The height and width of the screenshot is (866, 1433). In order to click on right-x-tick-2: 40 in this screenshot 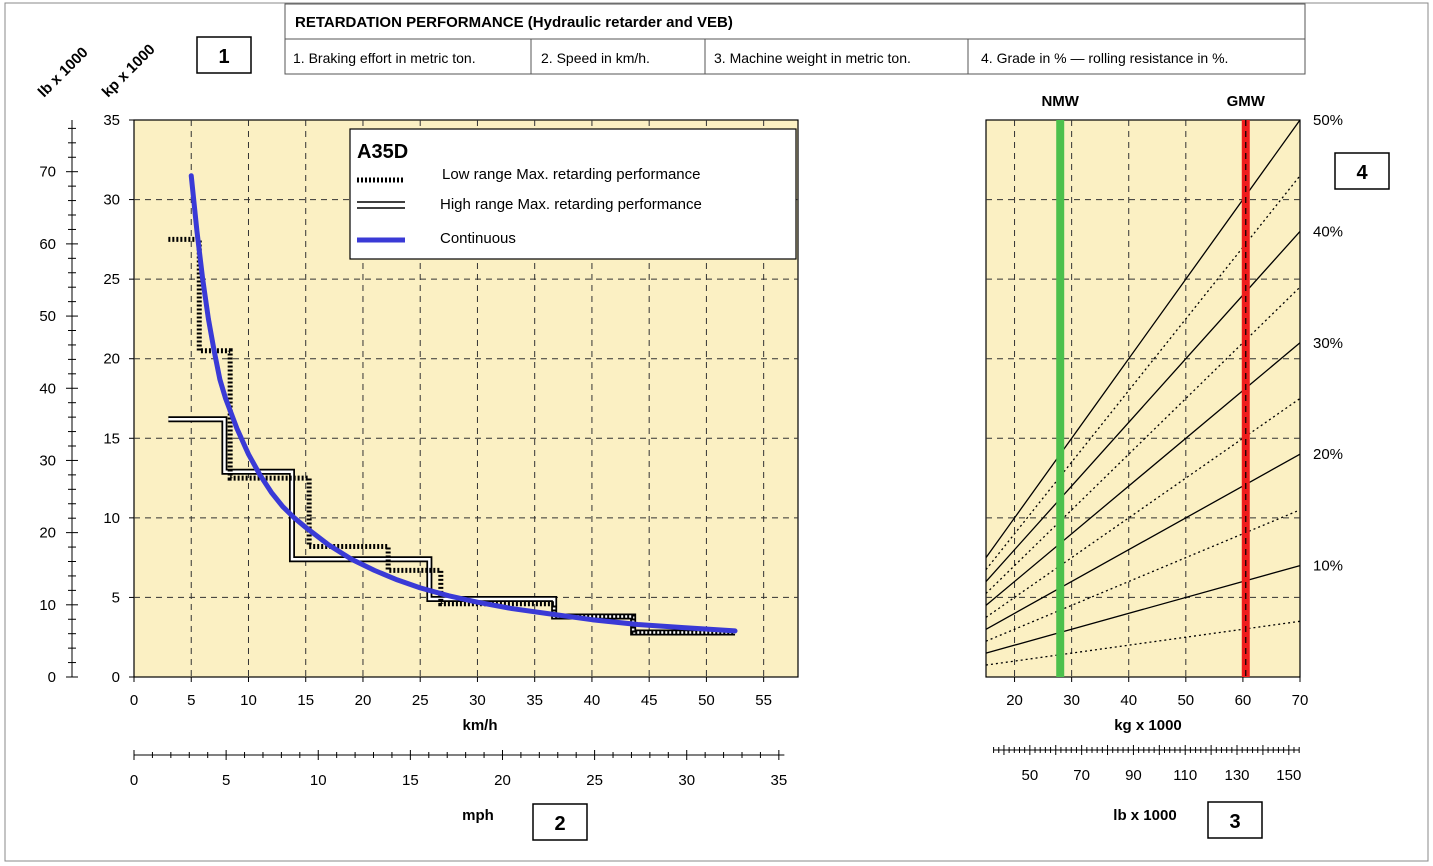, I will do `click(1128, 700)`.